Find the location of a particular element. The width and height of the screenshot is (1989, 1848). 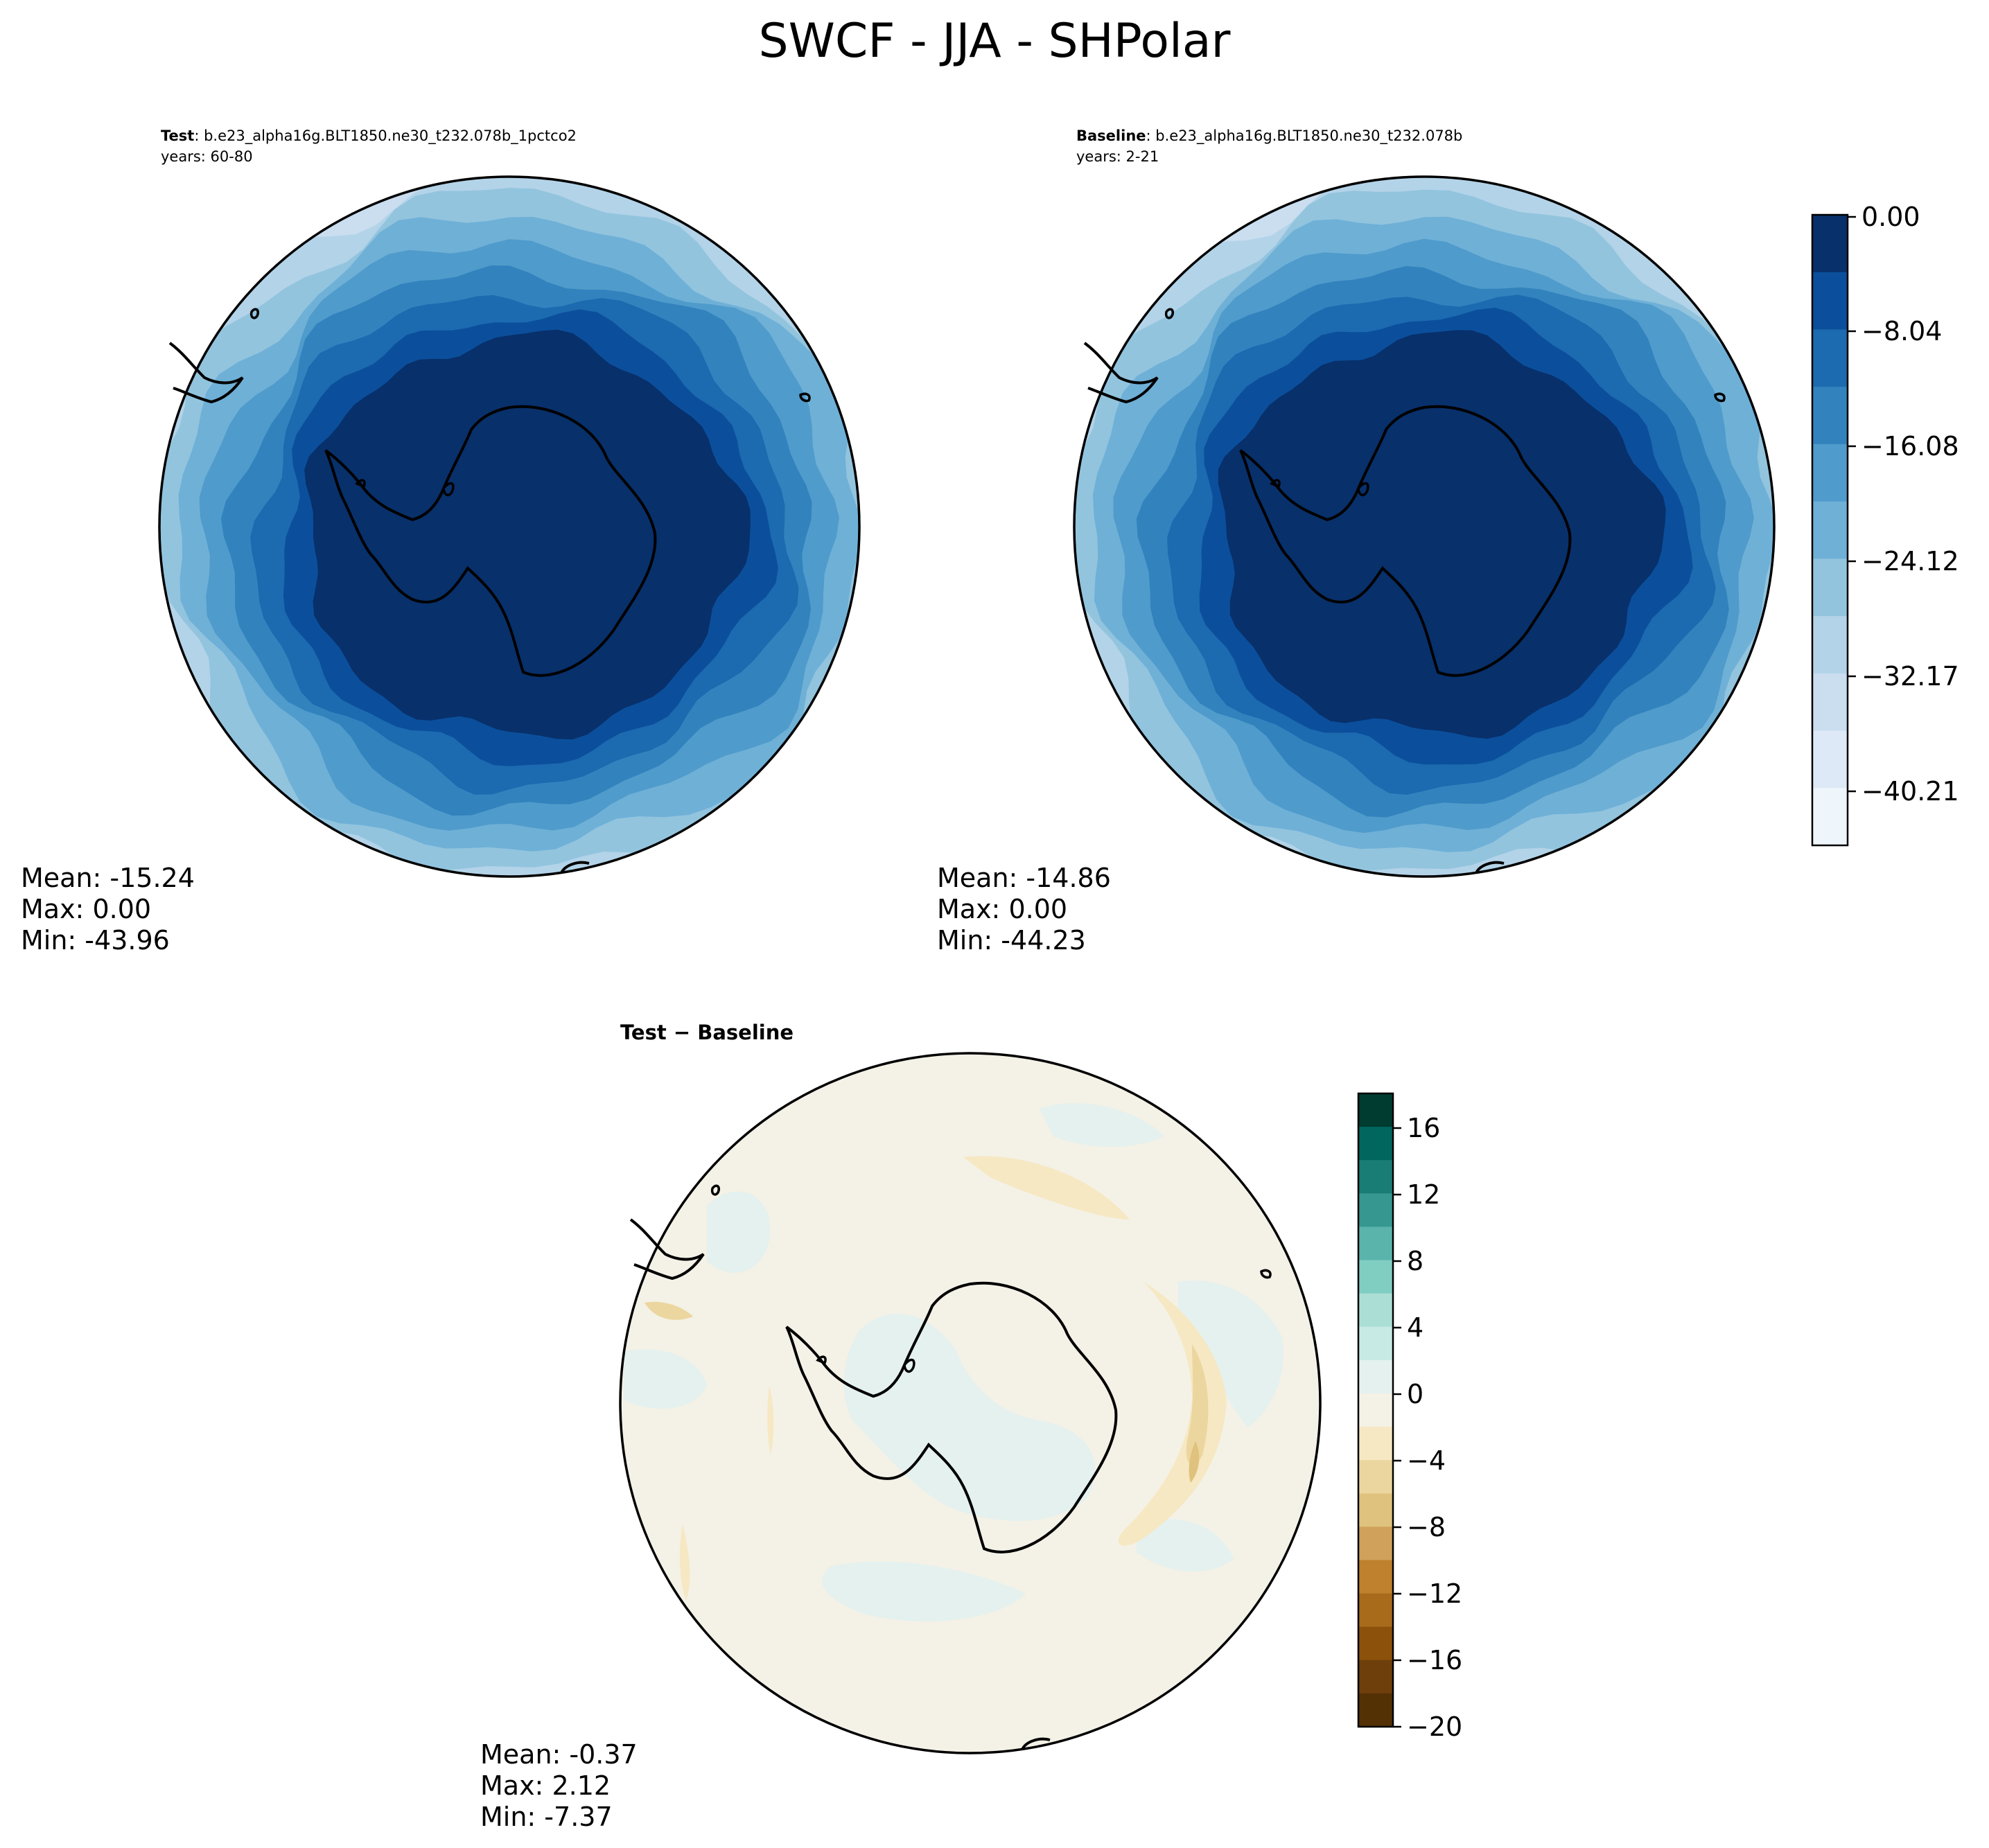

diff-map-boundary is located at coordinates (971, 1403).